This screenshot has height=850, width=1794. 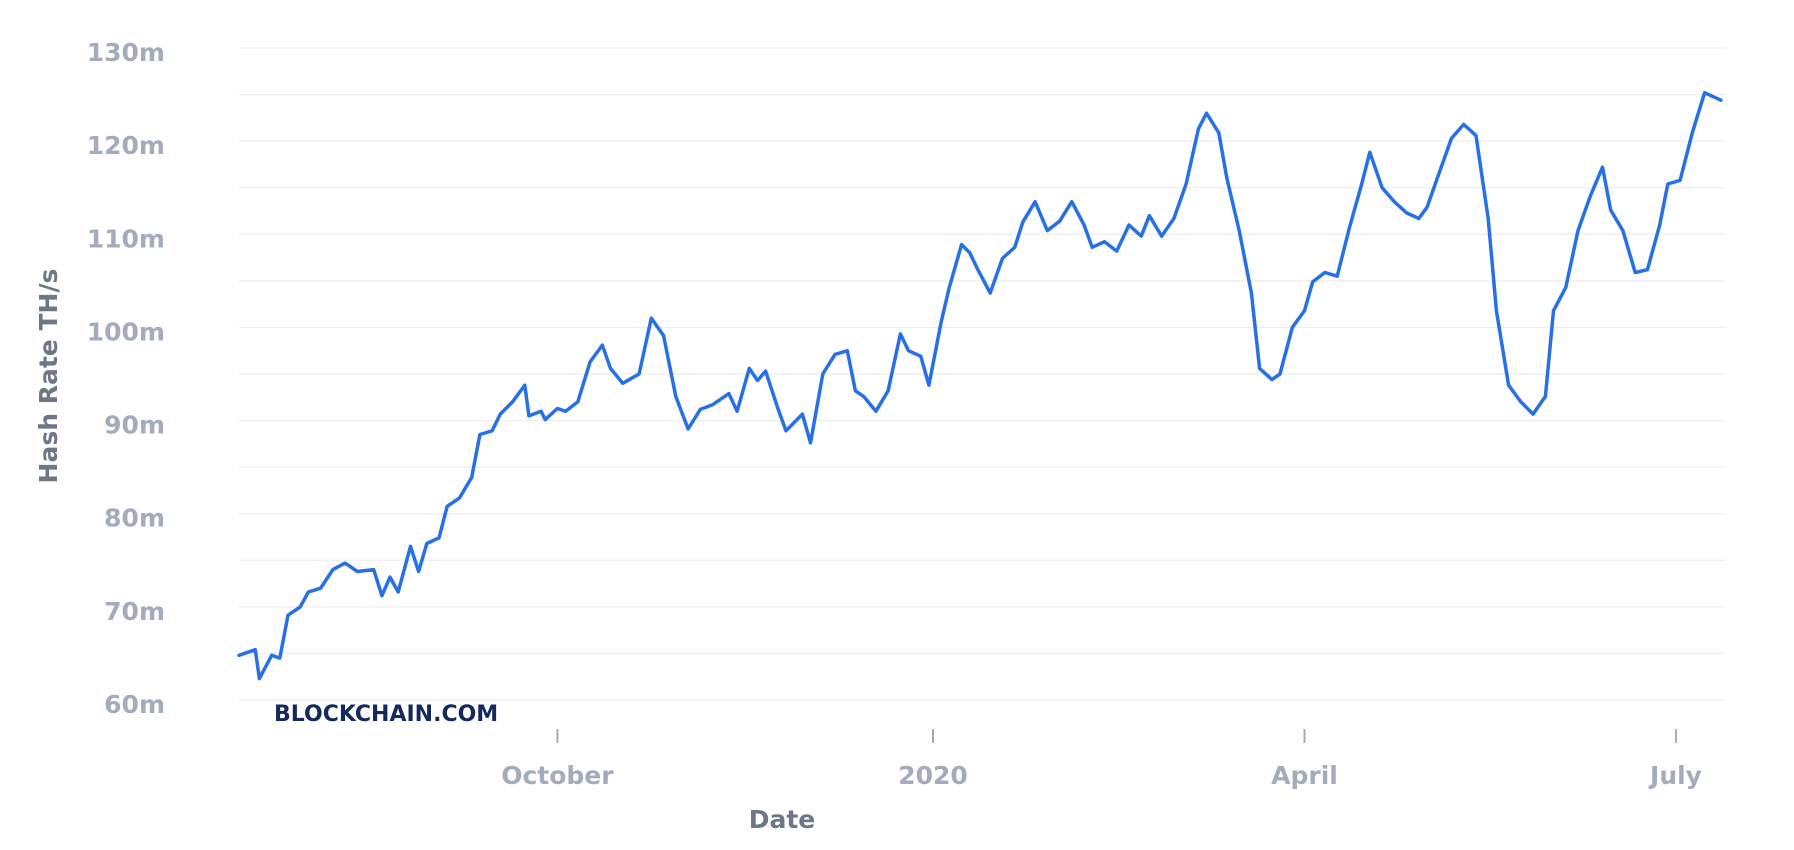 What do you see at coordinates (126, 238) in the screenshot?
I see `y-tick-label: 110m` at bounding box center [126, 238].